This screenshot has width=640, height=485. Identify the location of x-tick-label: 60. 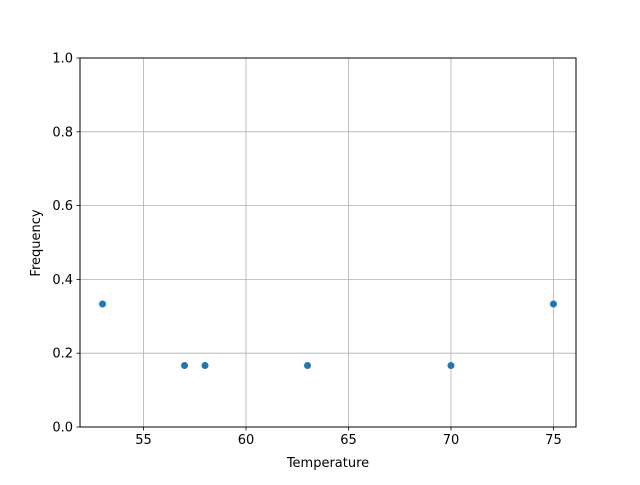
(246, 440).